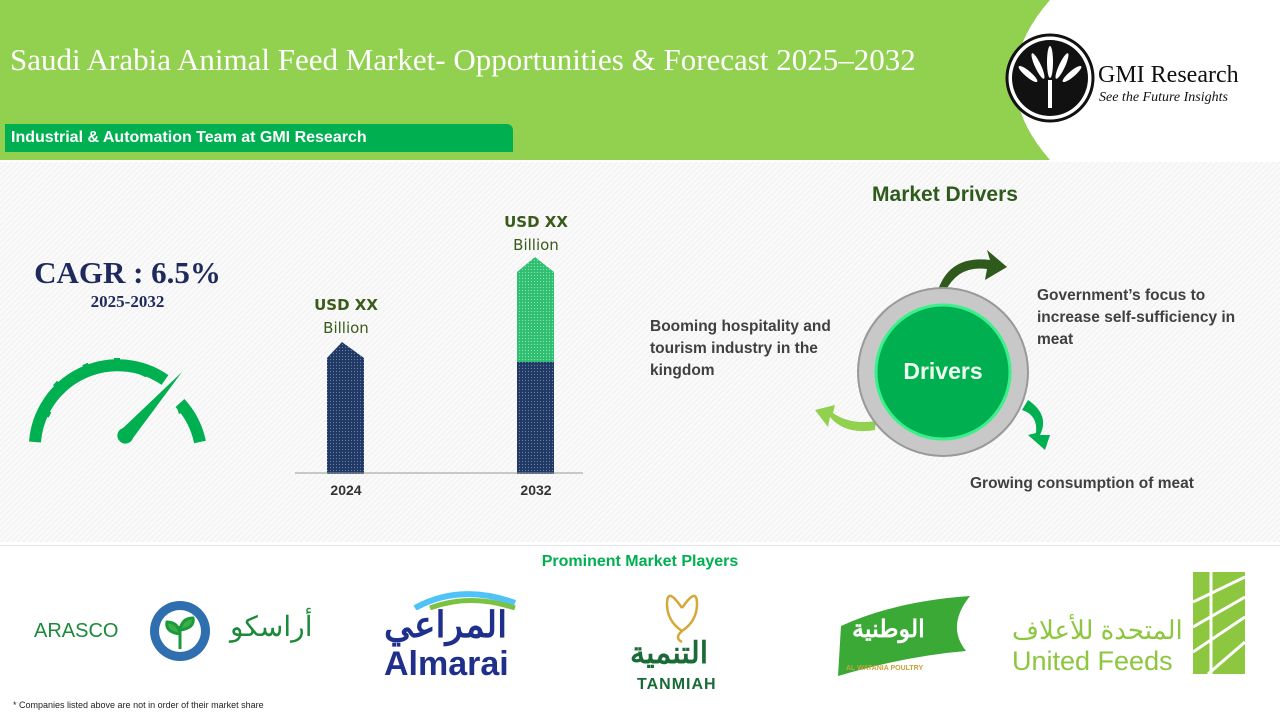 The image size is (1280, 720). What do you see at coordinates (346, 305) in the screenshot?
I see `bar-2024-value: USD XX` at bounding box center [346, 305].